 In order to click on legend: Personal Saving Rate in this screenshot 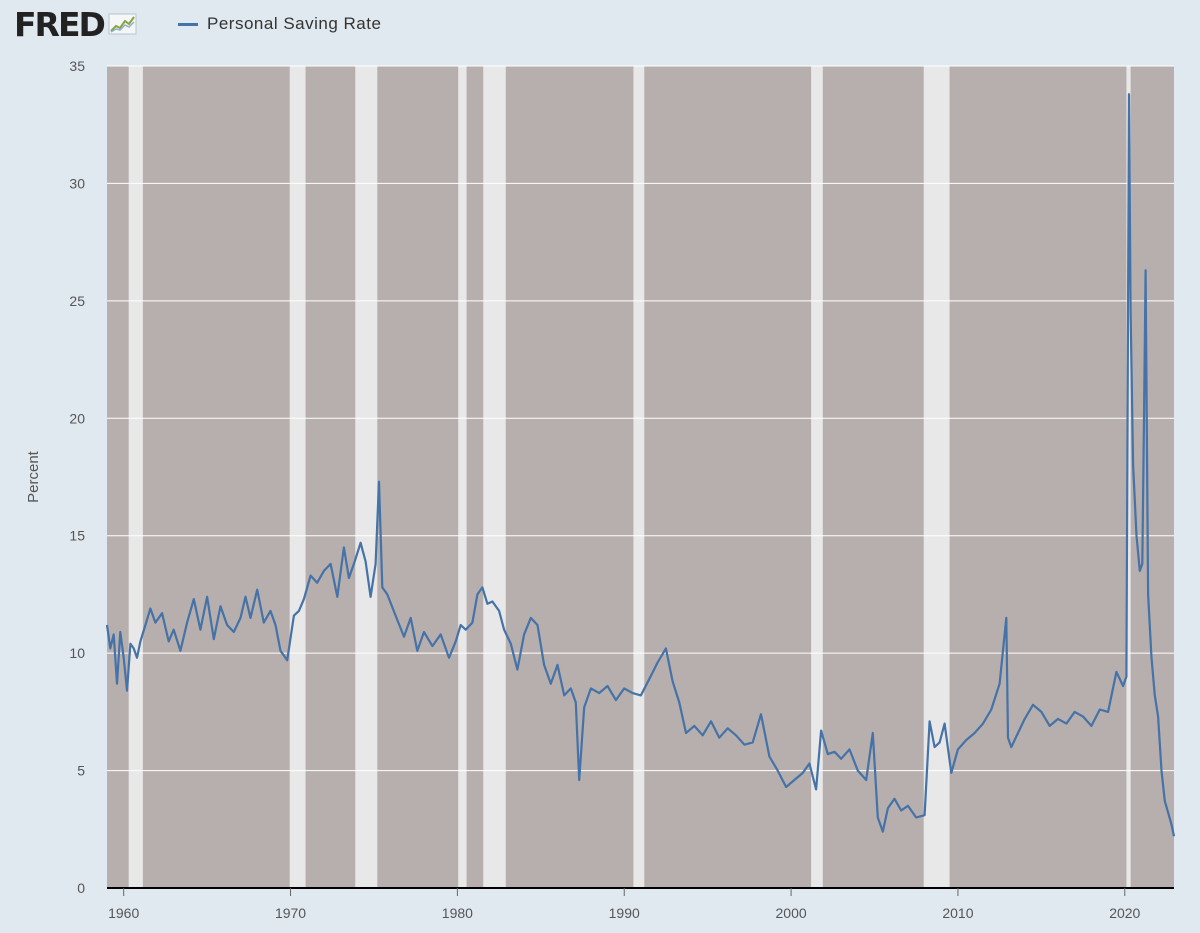, I will do `click(279, 24)`.